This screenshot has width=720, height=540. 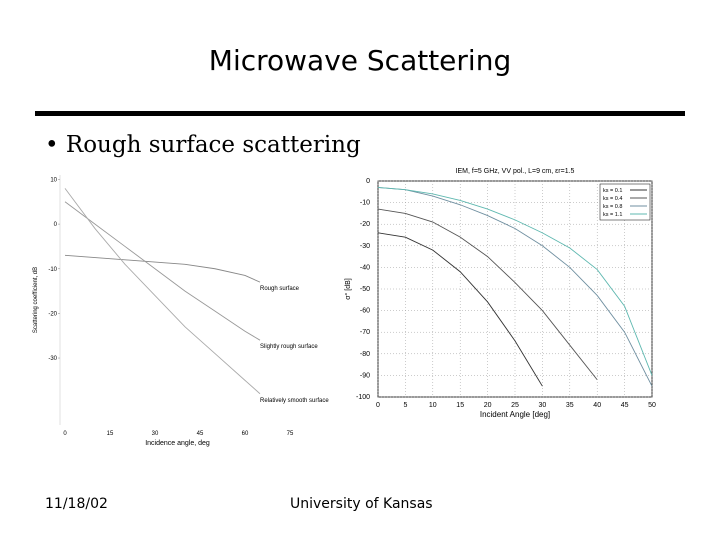 What do you see at coordinates (360, 60) in the screenshot?
I see `slide-title: Microwave Scattering` at bounding box center [360, 60].